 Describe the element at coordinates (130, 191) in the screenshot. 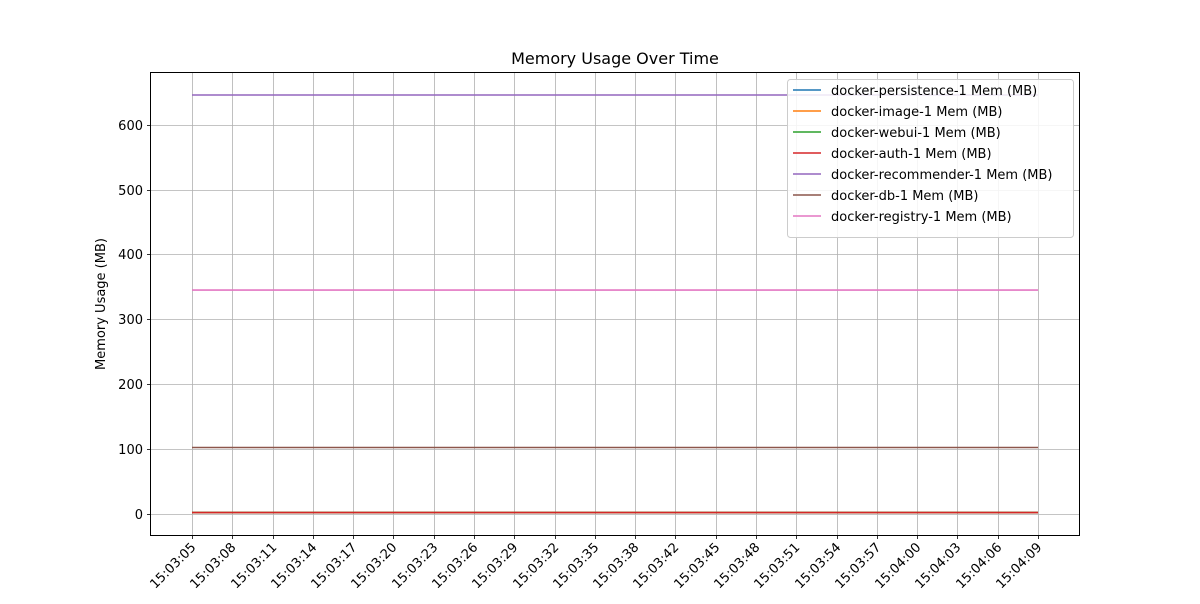

I see `y-tick-label: 500` at that location.